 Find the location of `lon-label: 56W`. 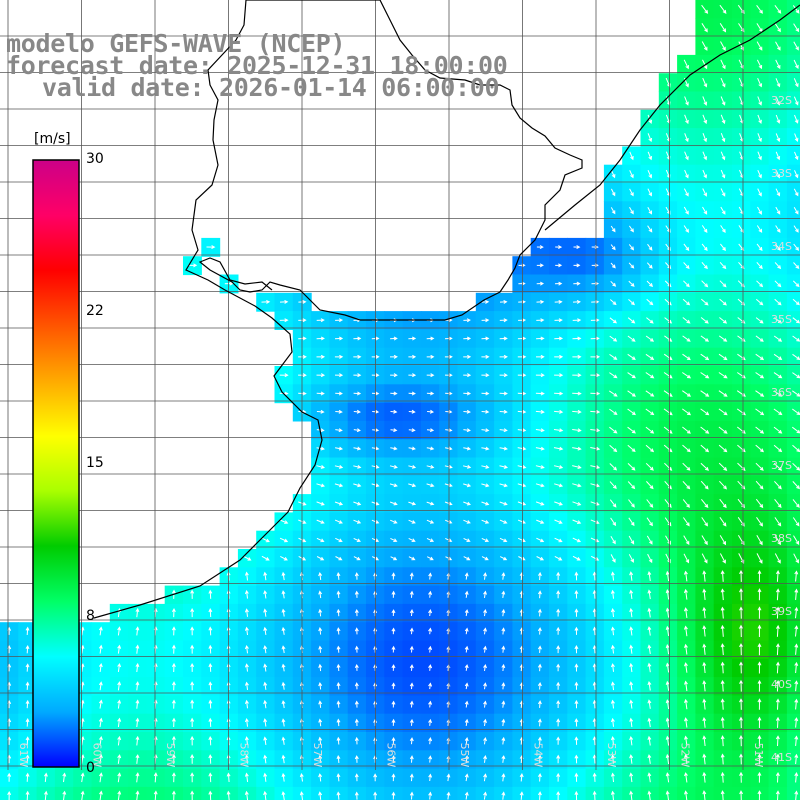

lon-label: 56W is located at coordinates (391, 755).